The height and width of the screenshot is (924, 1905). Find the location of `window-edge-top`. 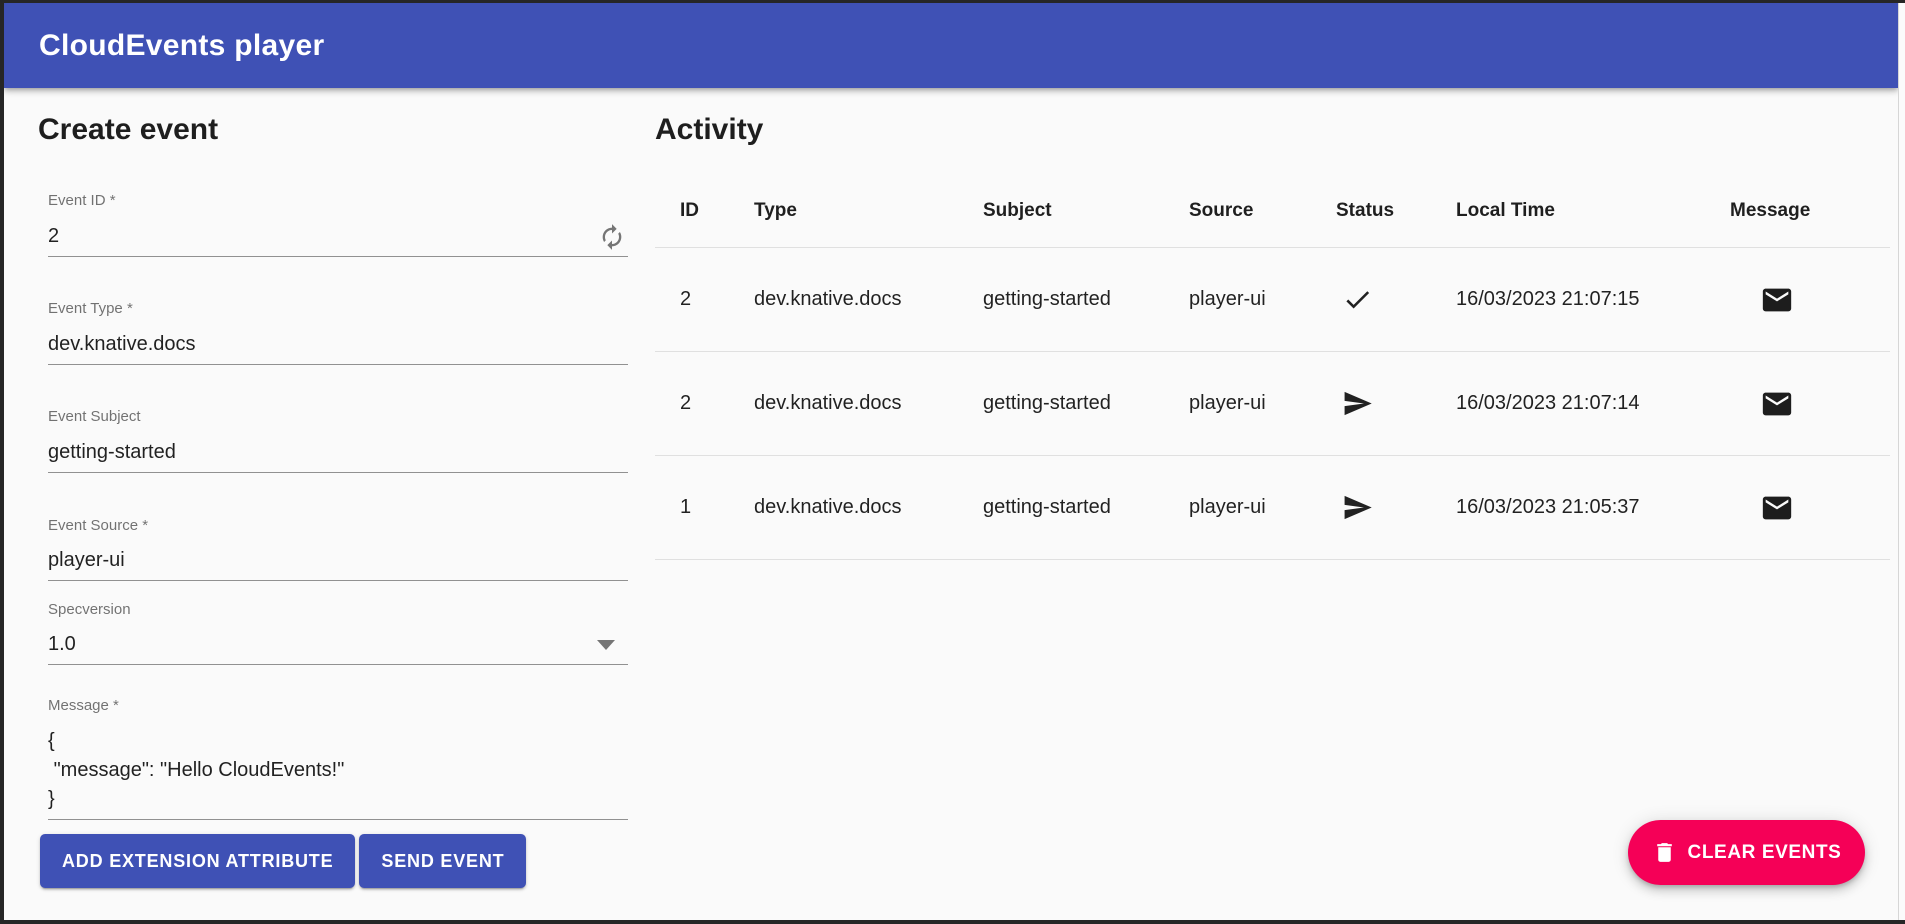

window-edge-top is located at coordinates (952, 1).